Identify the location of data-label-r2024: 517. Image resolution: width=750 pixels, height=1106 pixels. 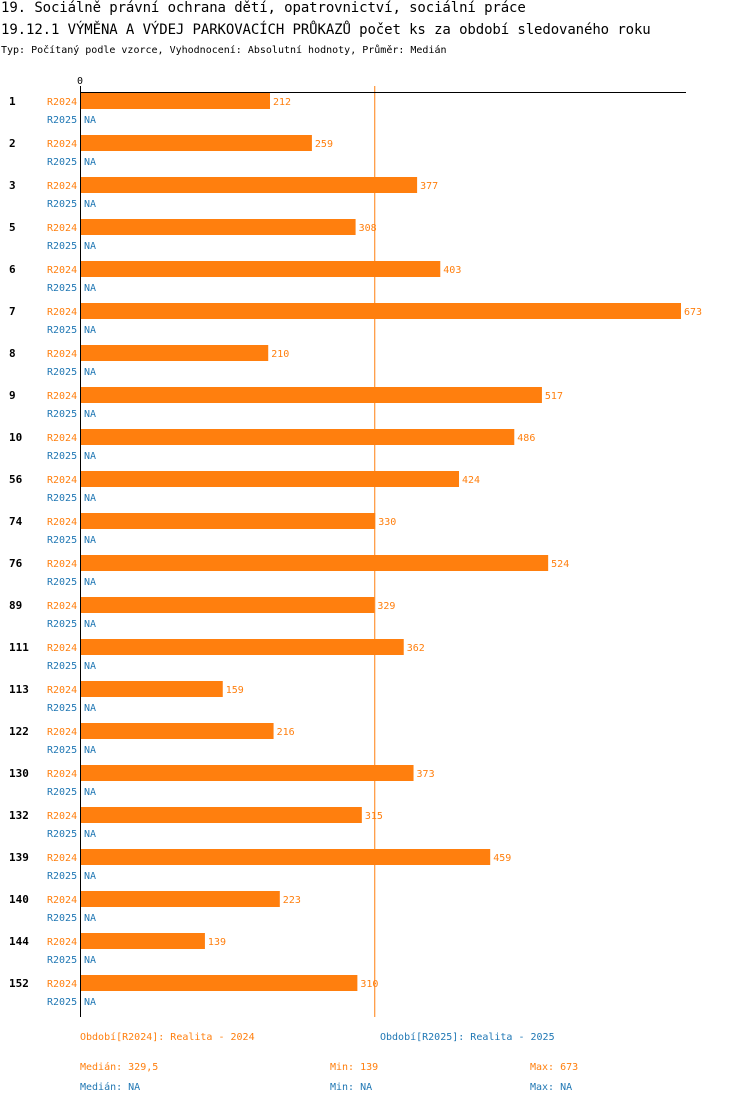
(554, 396).